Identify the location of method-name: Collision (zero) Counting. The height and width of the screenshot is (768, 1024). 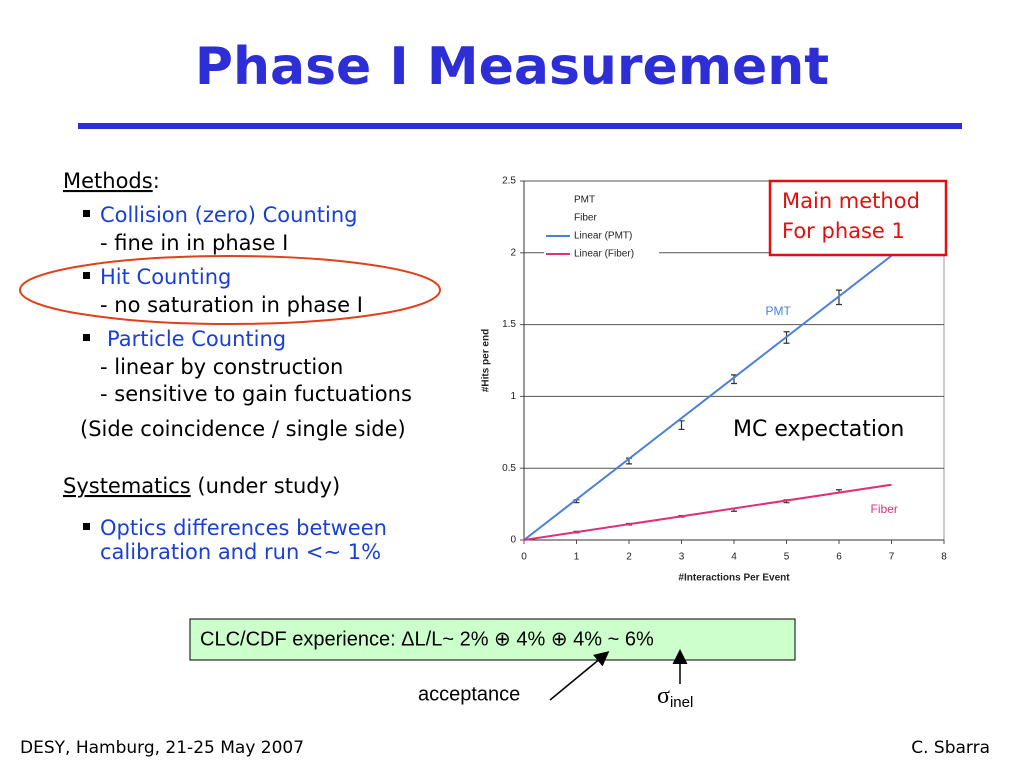
(229, 215).